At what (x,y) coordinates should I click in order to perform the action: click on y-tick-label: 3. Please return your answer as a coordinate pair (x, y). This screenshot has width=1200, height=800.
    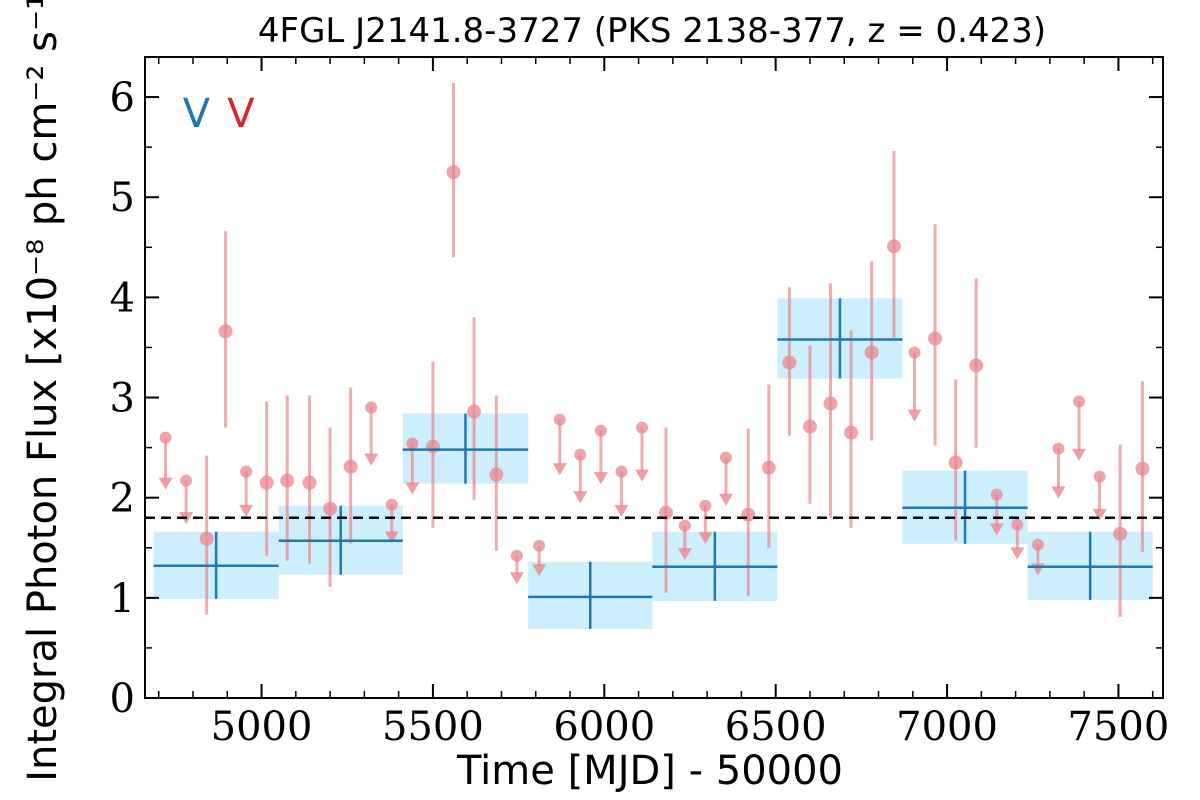
    Looking at the image, I should click on (122, 399).